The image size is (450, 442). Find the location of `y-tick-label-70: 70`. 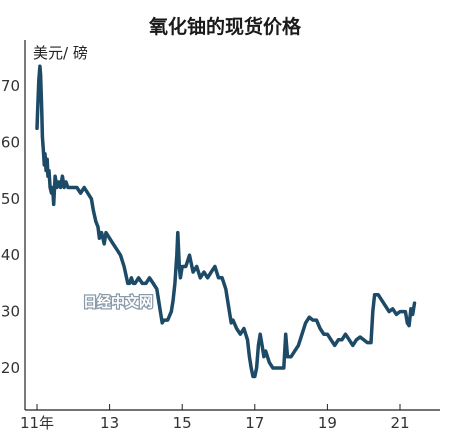

y-tick-label-70: 70 is located at coordinates (10, 86).